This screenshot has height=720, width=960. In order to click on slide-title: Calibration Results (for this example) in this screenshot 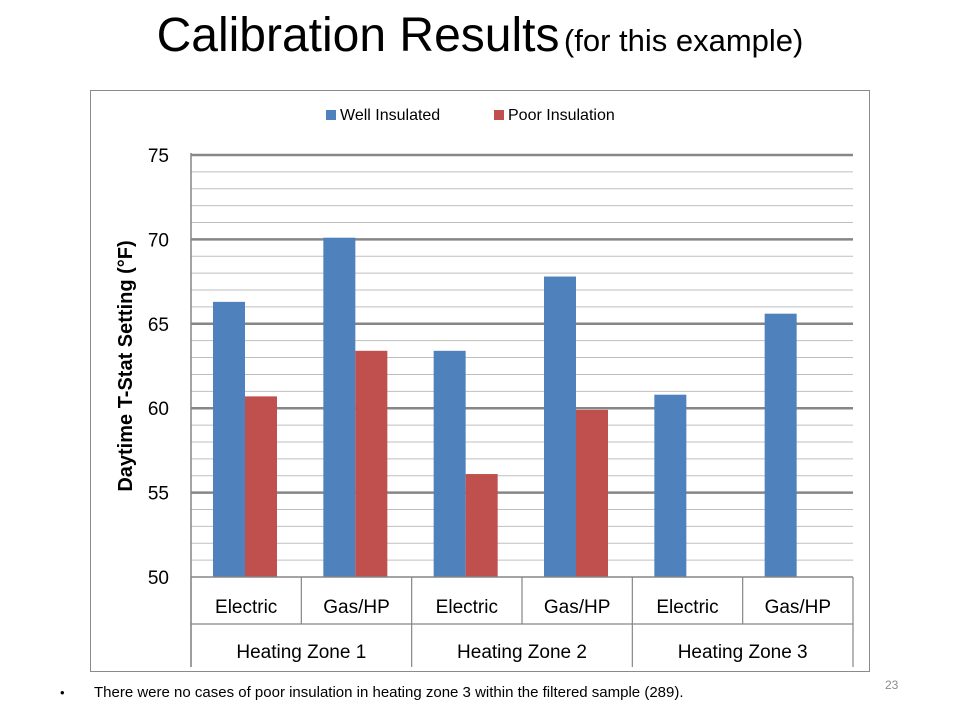, I will do `click(480, 35)`.